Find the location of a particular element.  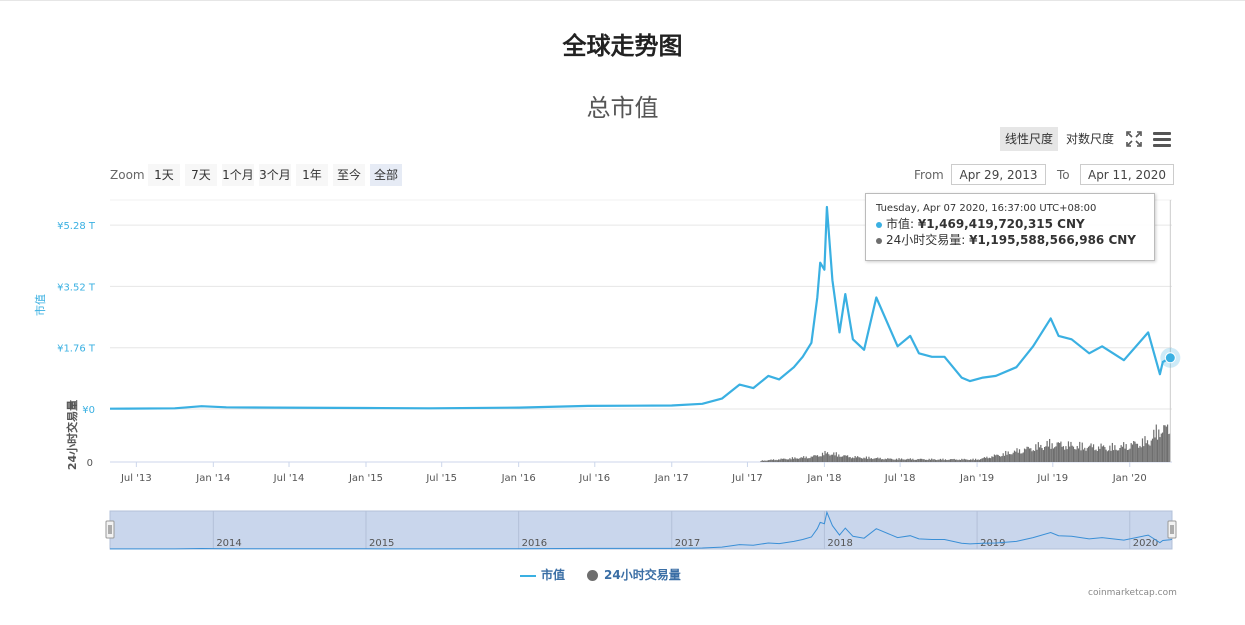

zoom-all-button: 全部 is located at coordinates (386, 175).